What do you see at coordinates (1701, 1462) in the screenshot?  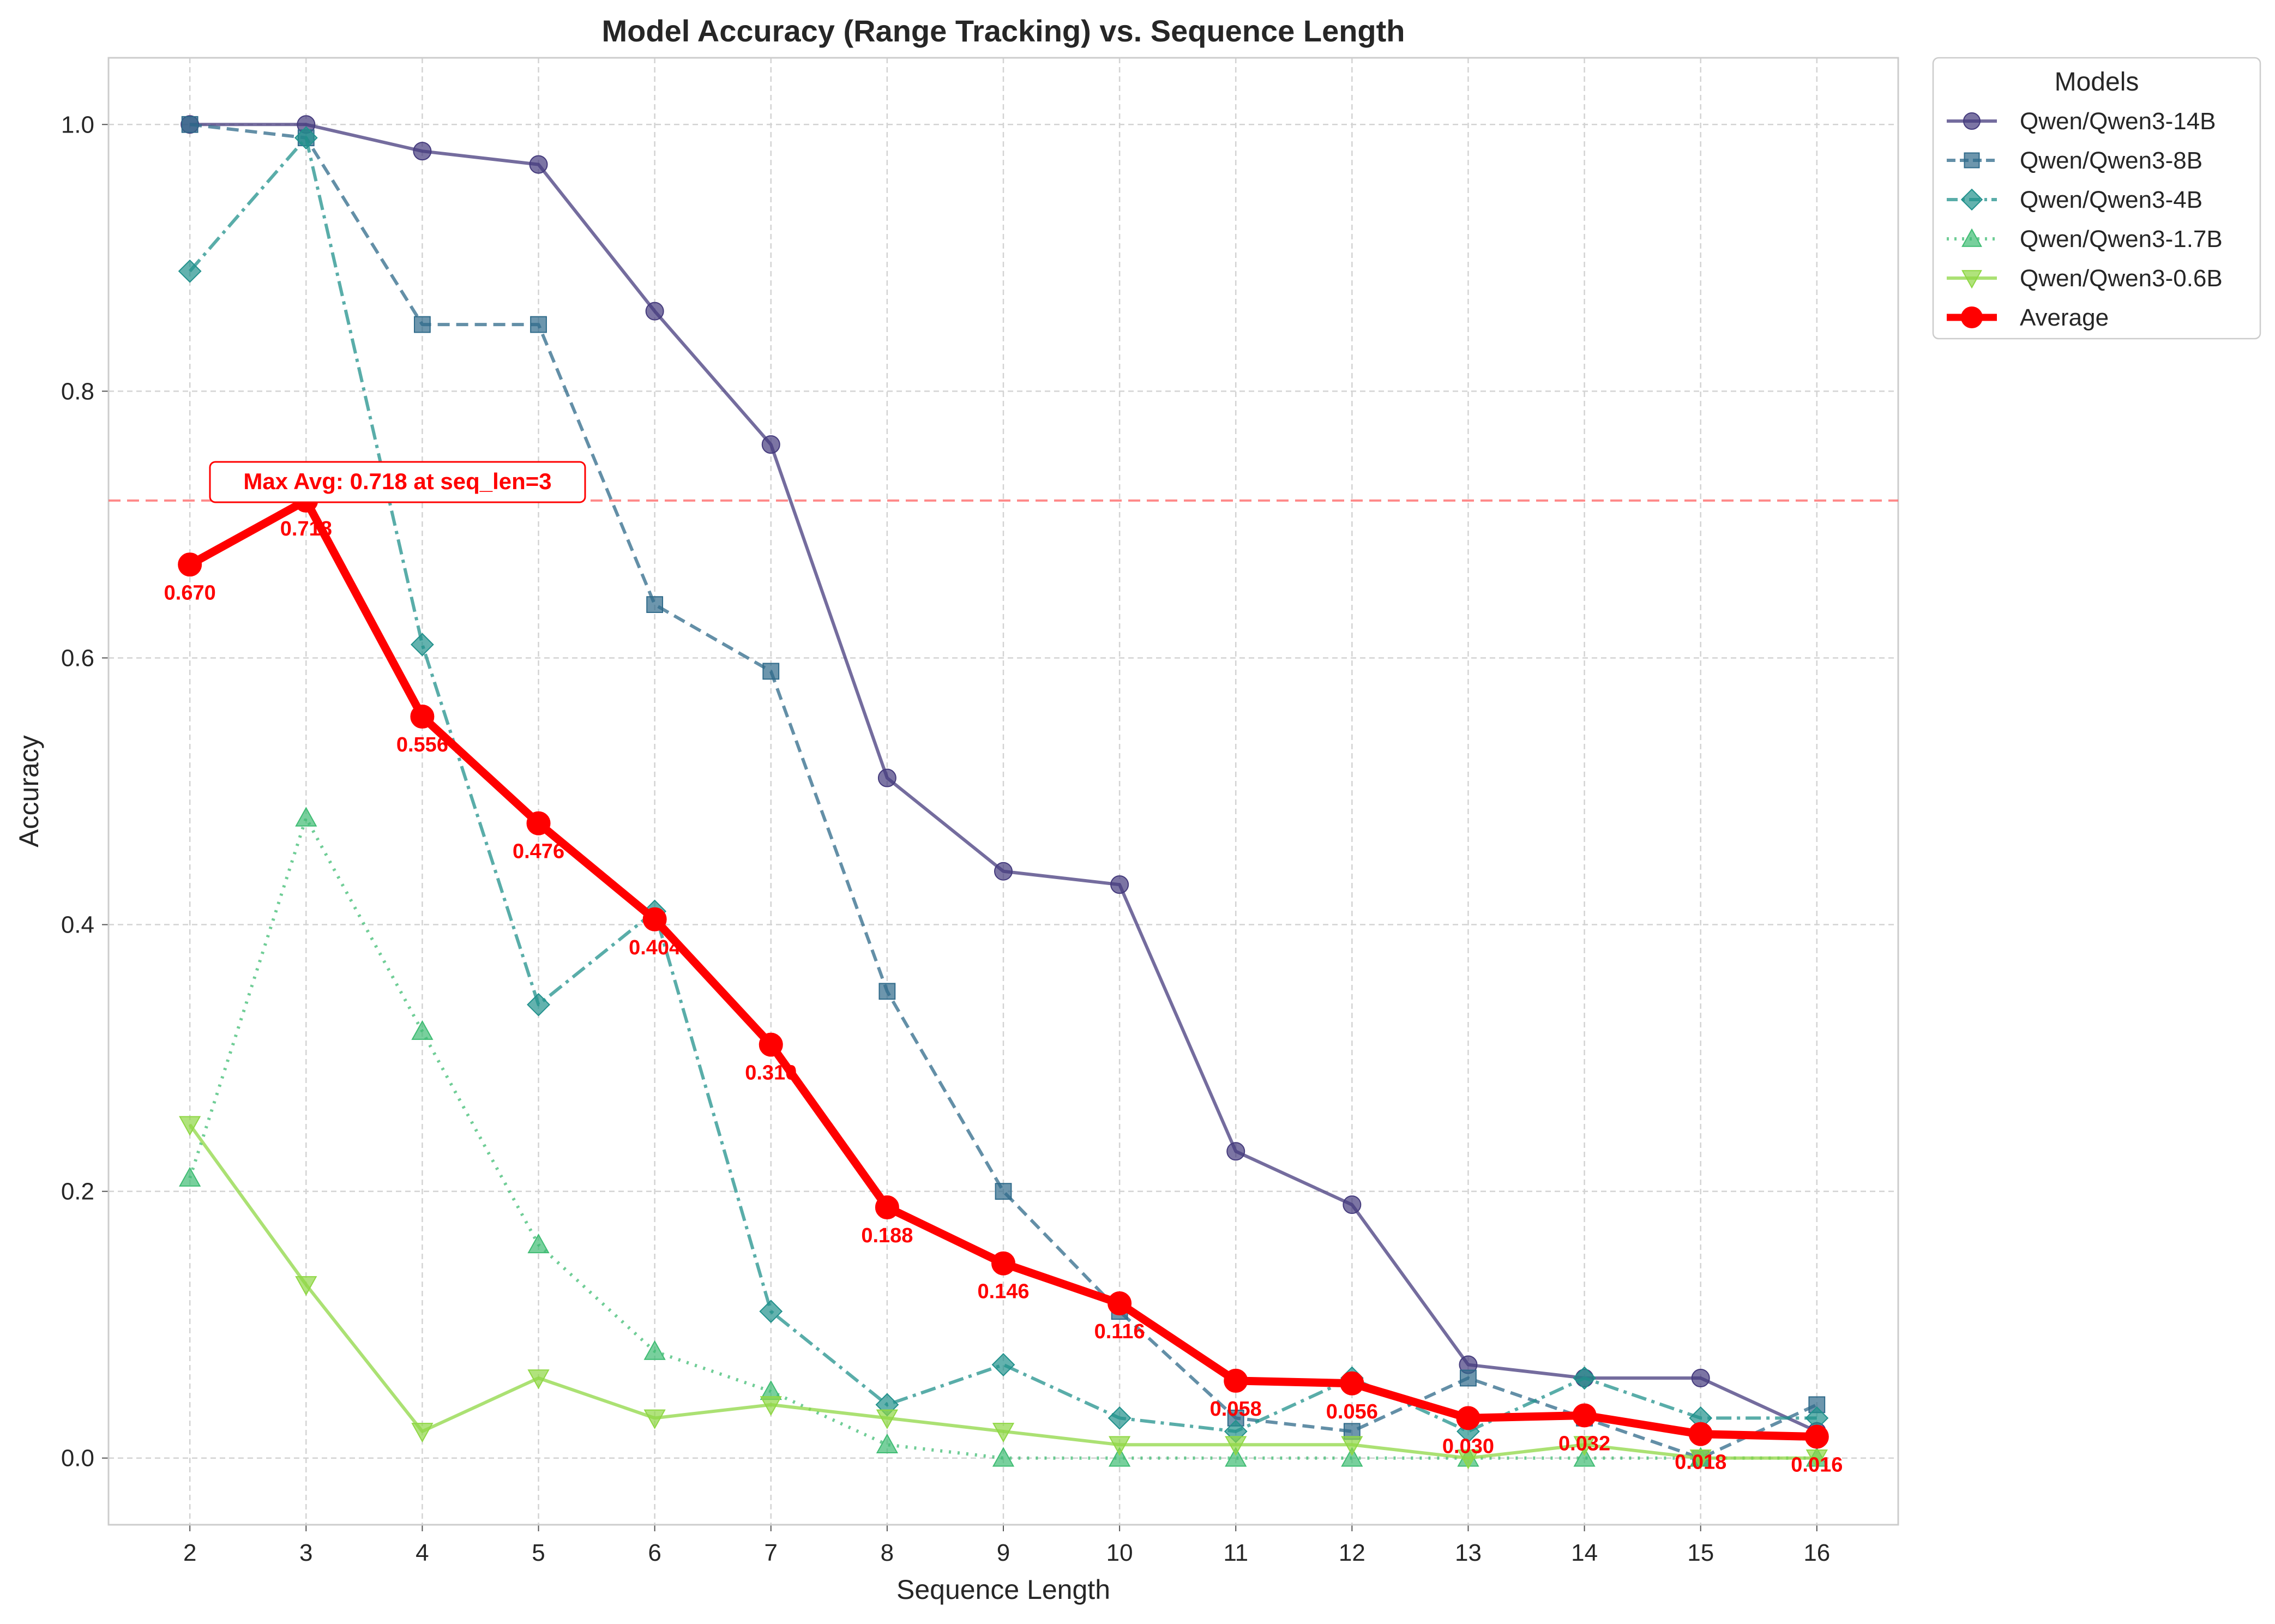 I see `average-data-label: 0.018` at bounding box center [1701, 1462].